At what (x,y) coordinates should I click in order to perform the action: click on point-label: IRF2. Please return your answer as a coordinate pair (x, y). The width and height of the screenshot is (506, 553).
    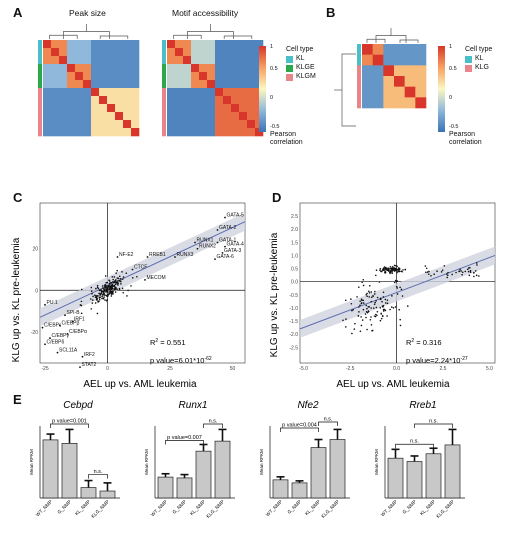
    Looking at the image, I should click on (89, 355).